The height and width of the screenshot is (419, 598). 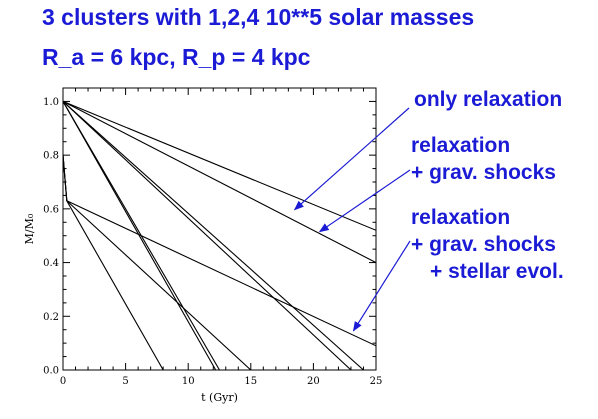 What do you see at coordinates (488, 99) in the screenshot?
I see `annotation-relaxation-only: only relaxation` at bounding box center [488, 99].